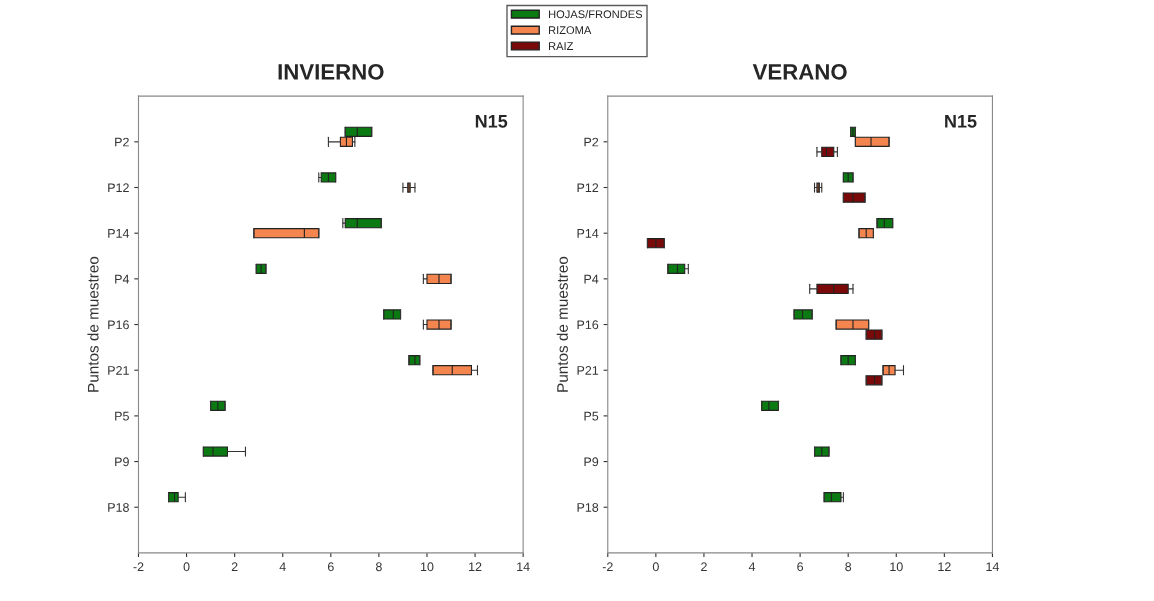  I want to click on chart-title: VERANO, so click(799, 71).